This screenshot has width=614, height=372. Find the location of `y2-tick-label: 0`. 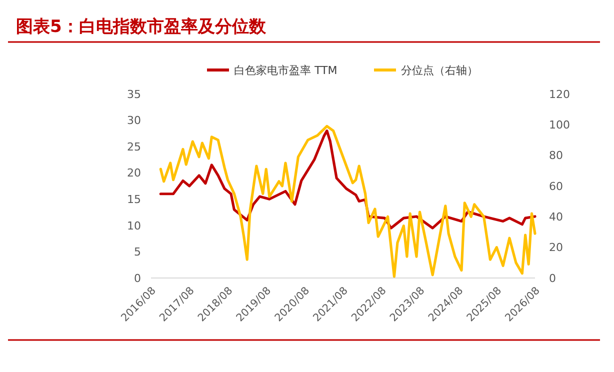

y2-tick-label: 0 is located at coordinates (552, 278).